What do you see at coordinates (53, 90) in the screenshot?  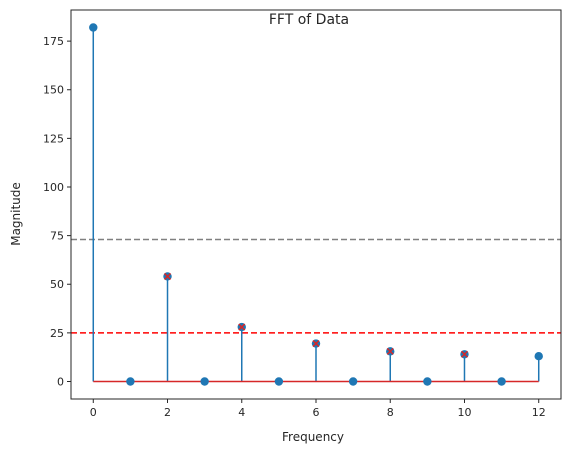 I see `y-tick-label: 150` at bounding box center [53, 90].